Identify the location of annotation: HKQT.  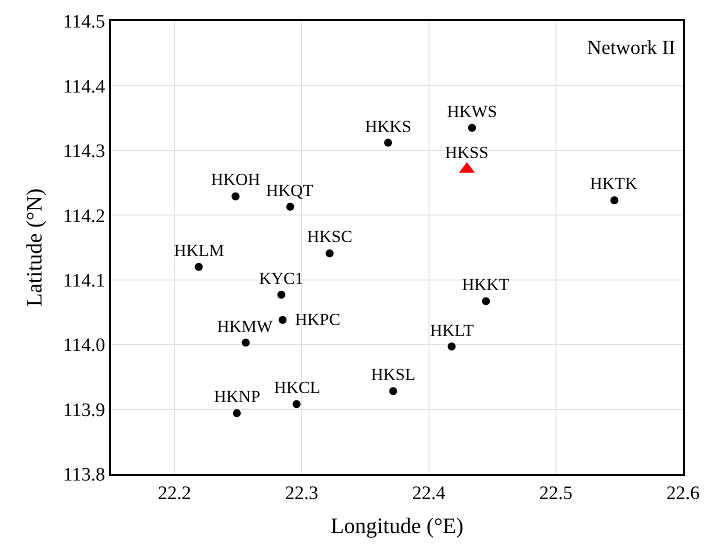
(290, 190).